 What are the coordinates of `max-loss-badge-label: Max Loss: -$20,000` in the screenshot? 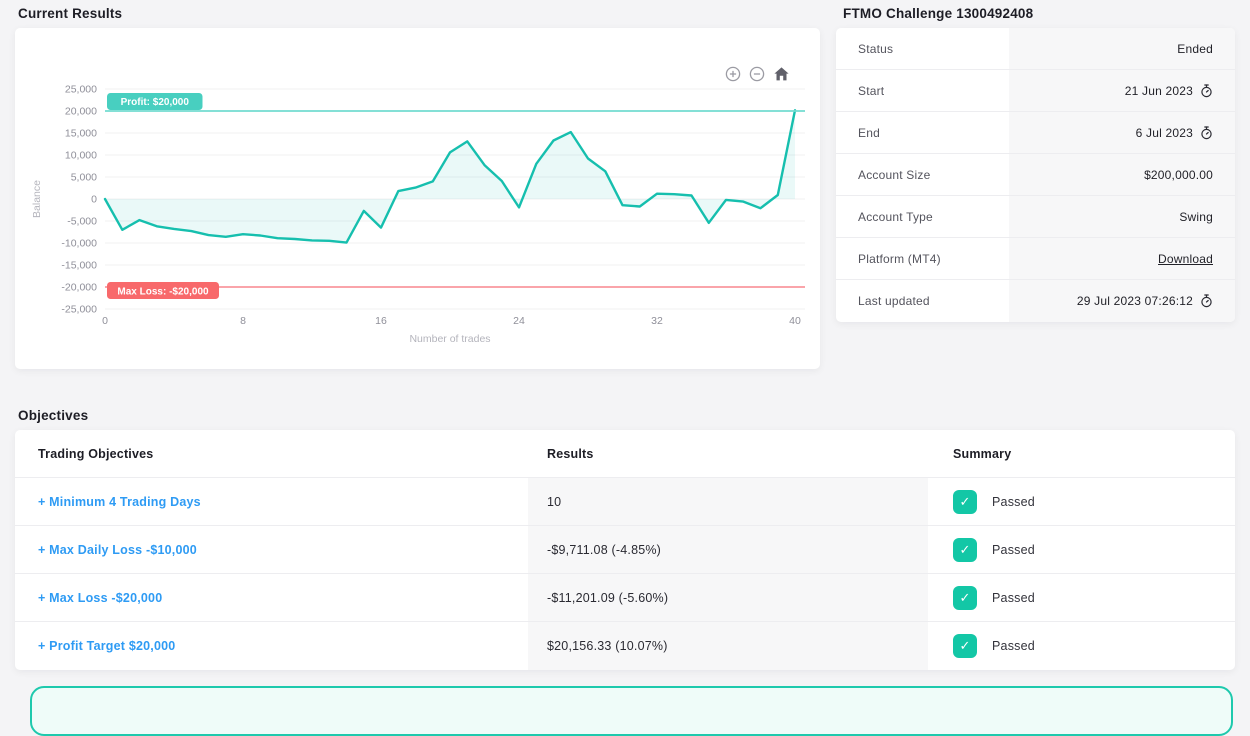 It's located at (163, 292).